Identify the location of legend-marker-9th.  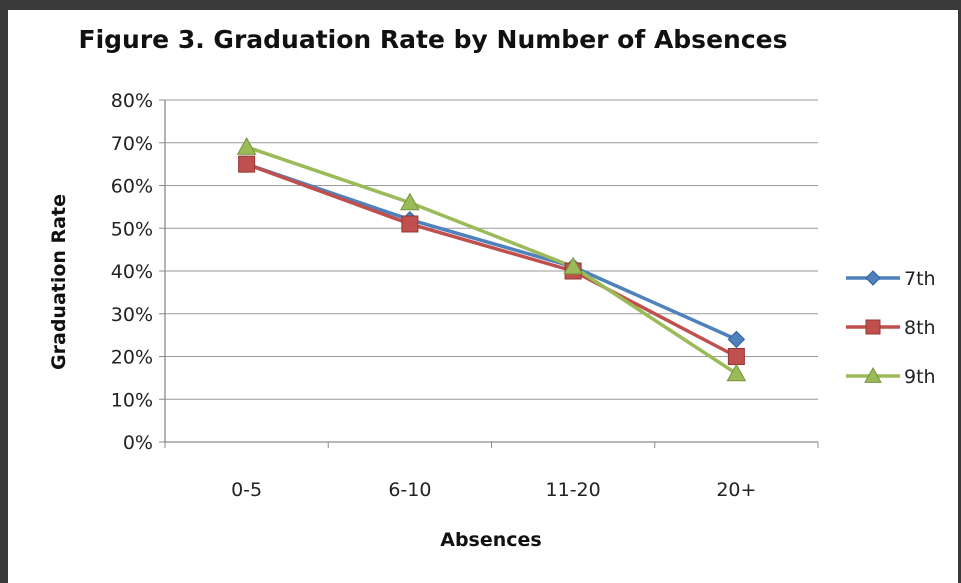
(873, 374).